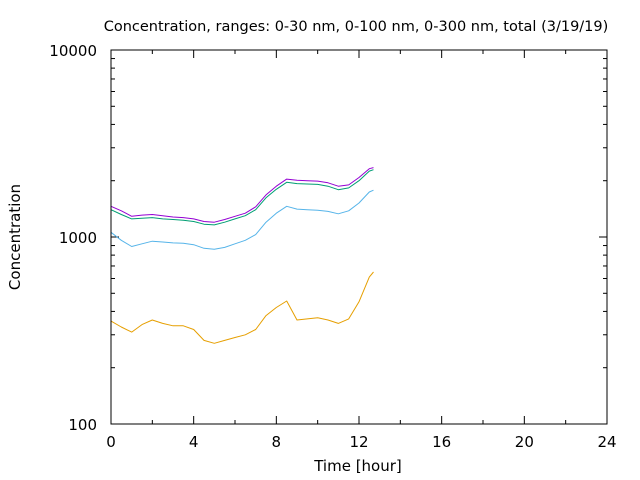 The height and width of the screenshot is (480, 640). I want to click on y-axis-label: Concentration, so click(15, 237).